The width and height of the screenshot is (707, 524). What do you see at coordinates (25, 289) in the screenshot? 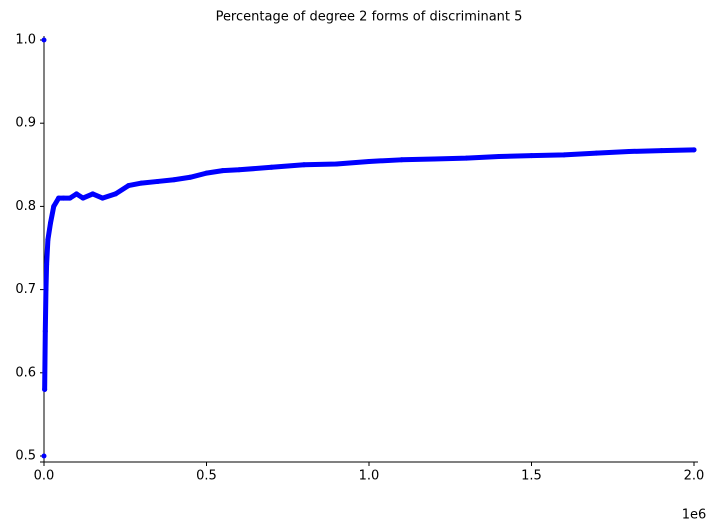
I see `y-tick-label: 0.7` at bounding box center [25, 289].